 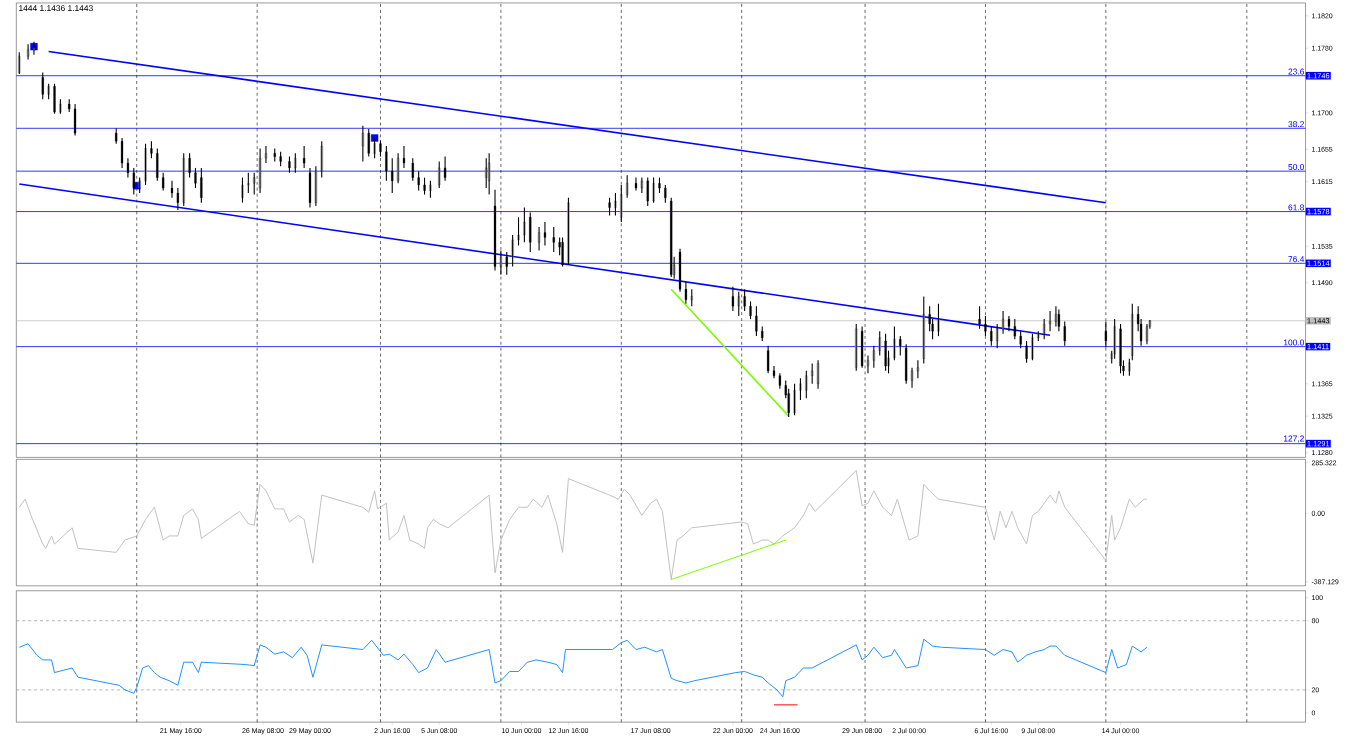 What do you see at coordinates (56, 8) in the screenshot?
I see `chart-title: 1444 1.1436 1.1443` at bounding box center [56, 8].